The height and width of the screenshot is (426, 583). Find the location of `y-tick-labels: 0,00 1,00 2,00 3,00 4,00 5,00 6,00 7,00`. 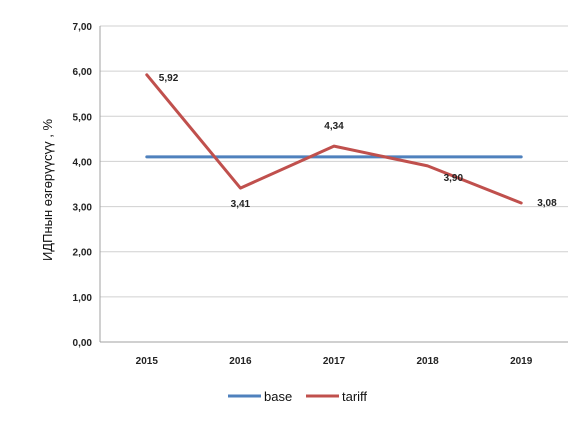

y-tick-labels: 0,00 1,00 2,00 3,00 4,00 5,00 6,00 7,00 is located at coordinates (83, 185).